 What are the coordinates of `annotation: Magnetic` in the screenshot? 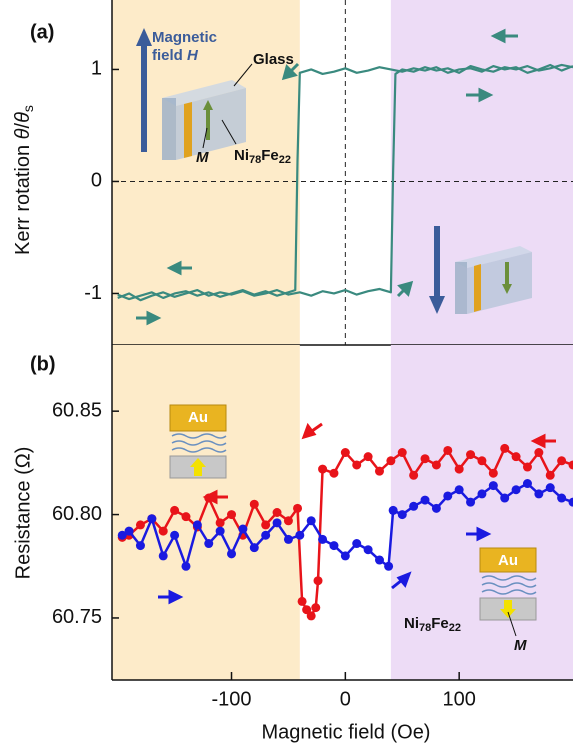 It's located at (184, 37).